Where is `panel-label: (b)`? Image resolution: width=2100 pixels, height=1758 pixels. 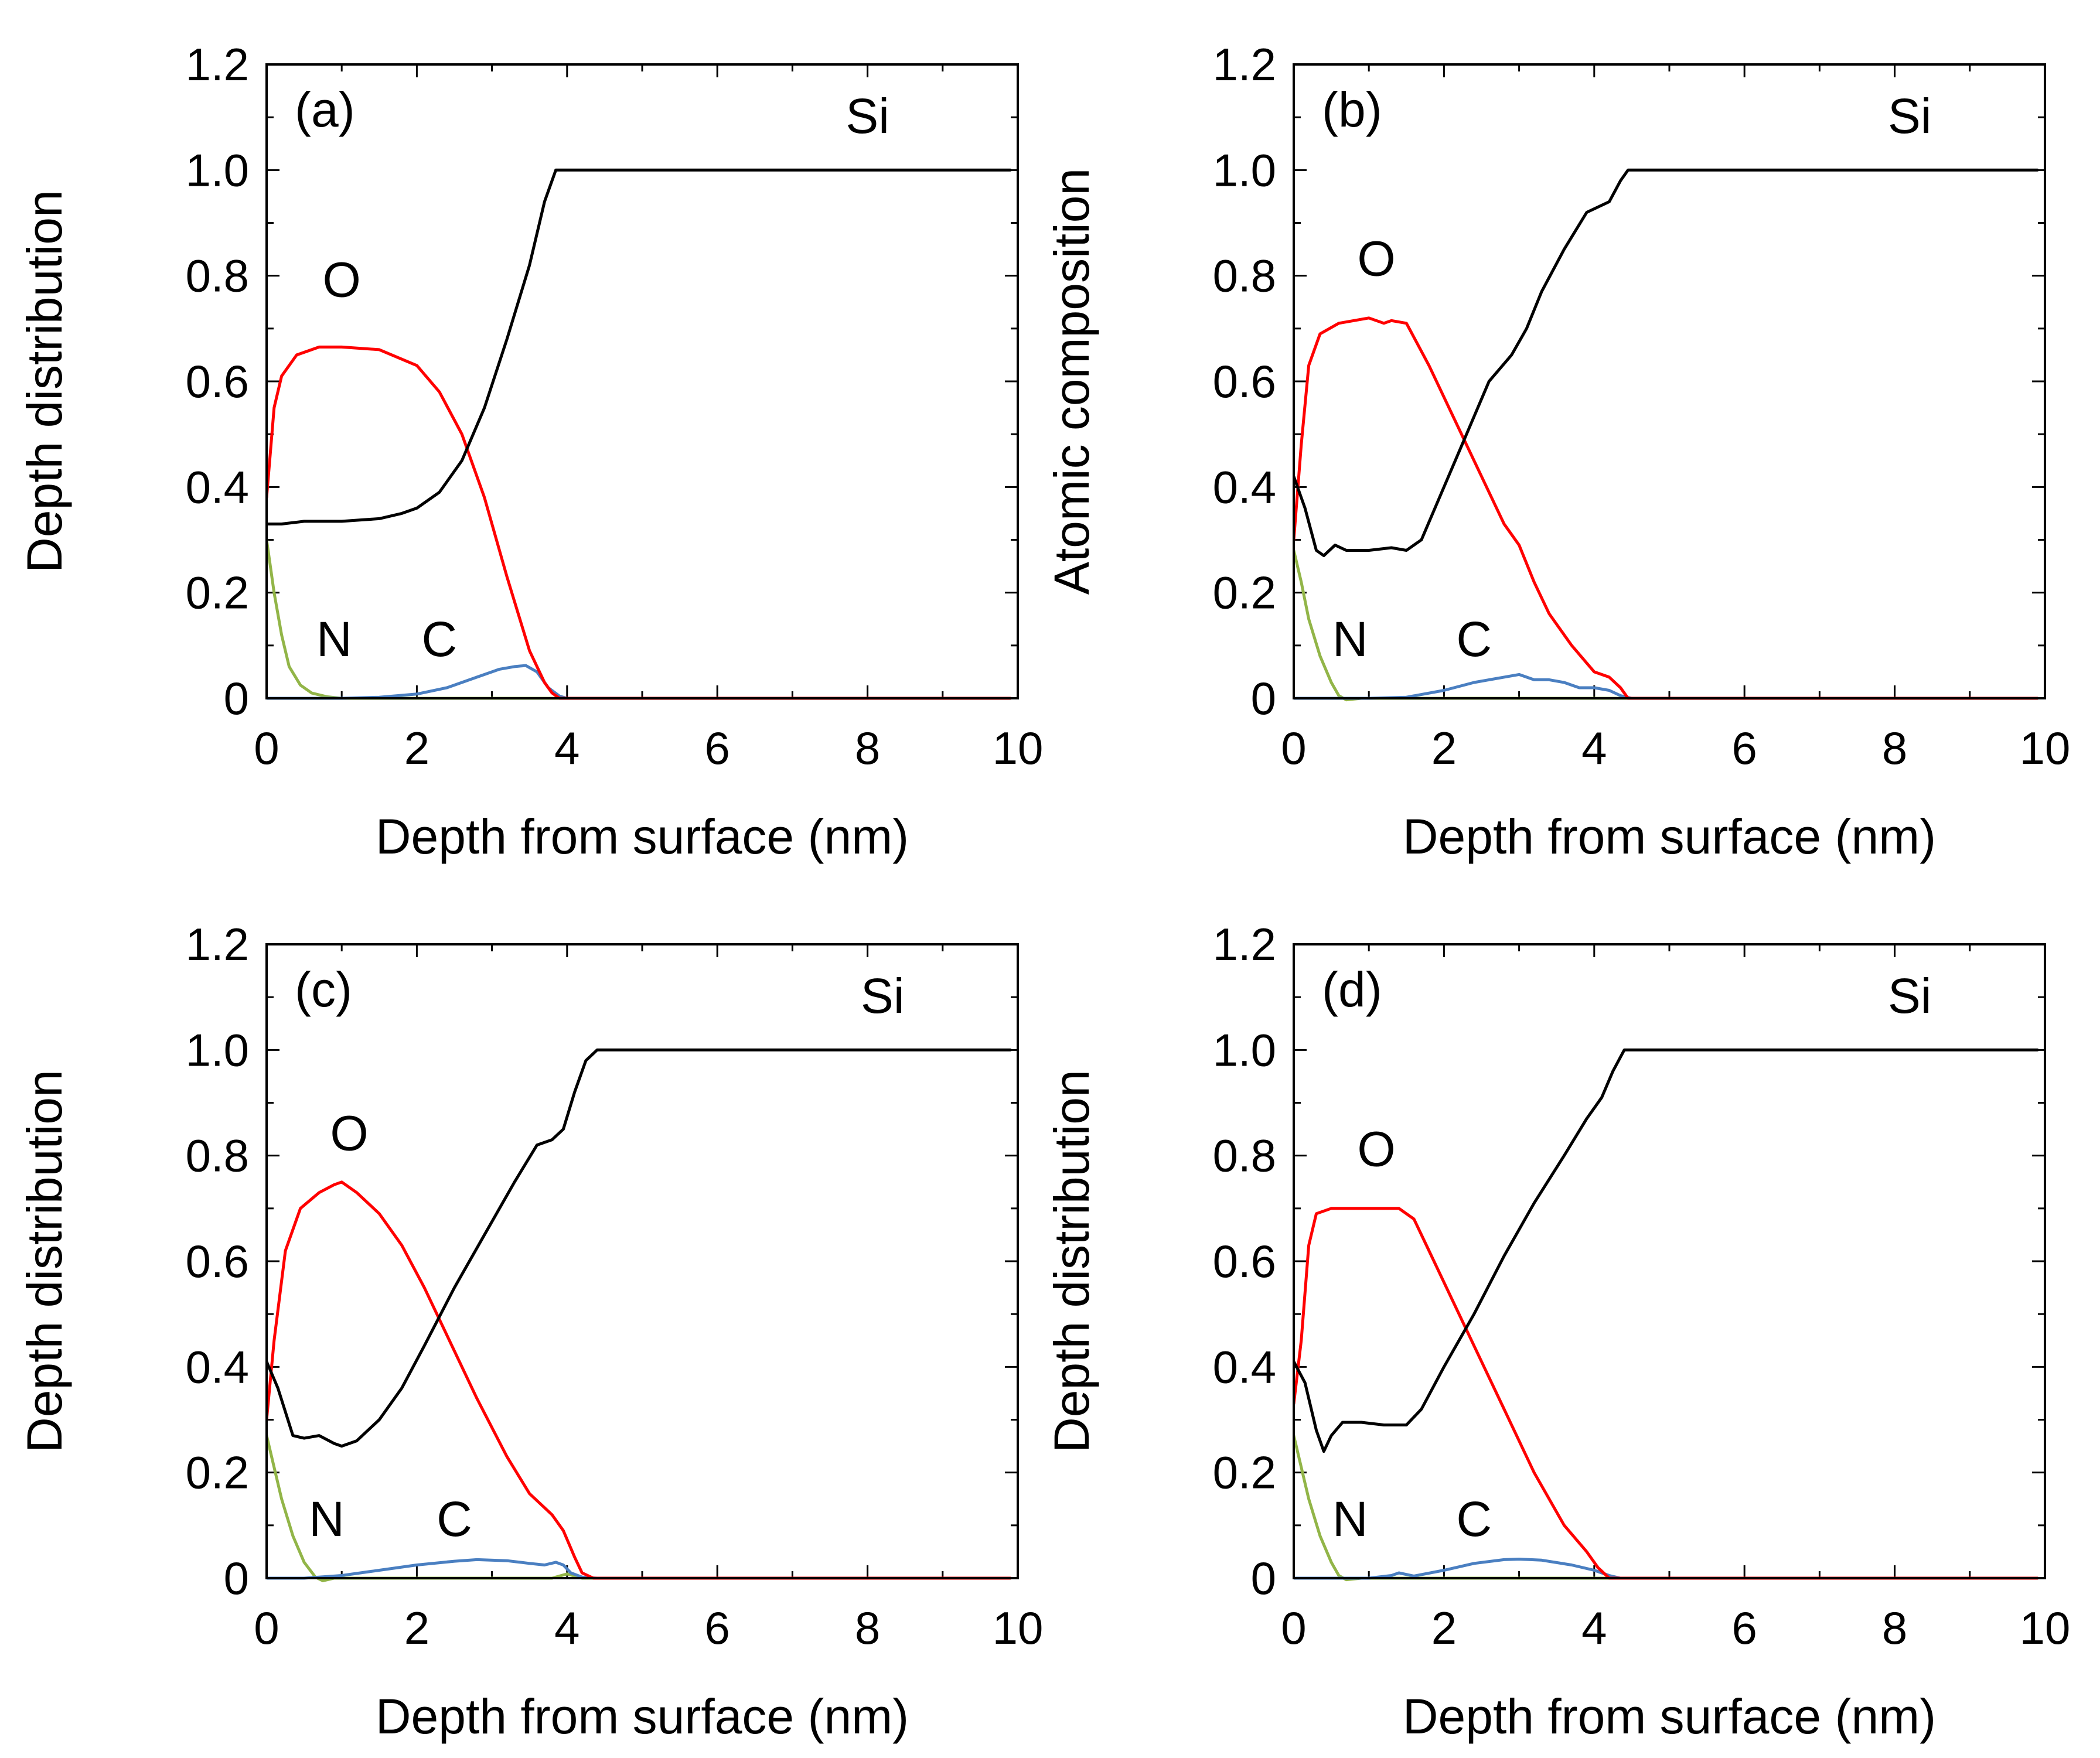 panel-label: (b) is located at coordinates (1352, 109).